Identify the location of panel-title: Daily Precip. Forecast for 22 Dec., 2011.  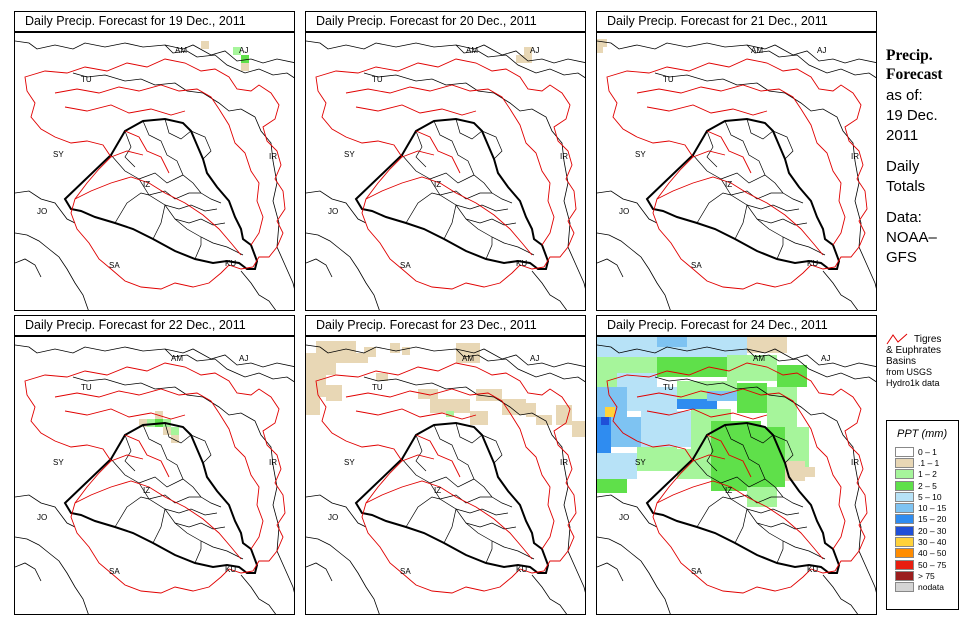
(154, 325).